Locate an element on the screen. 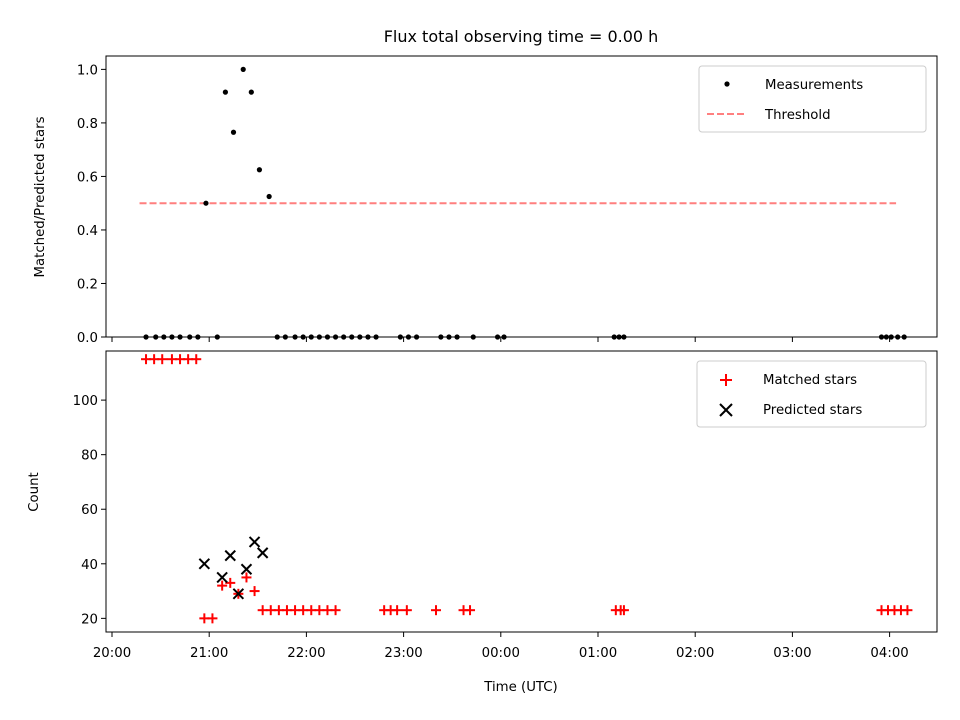 The height and width of the screenshot is (720, 960). bottom-y-axis-label: Count is located at coordinates (34, 492).